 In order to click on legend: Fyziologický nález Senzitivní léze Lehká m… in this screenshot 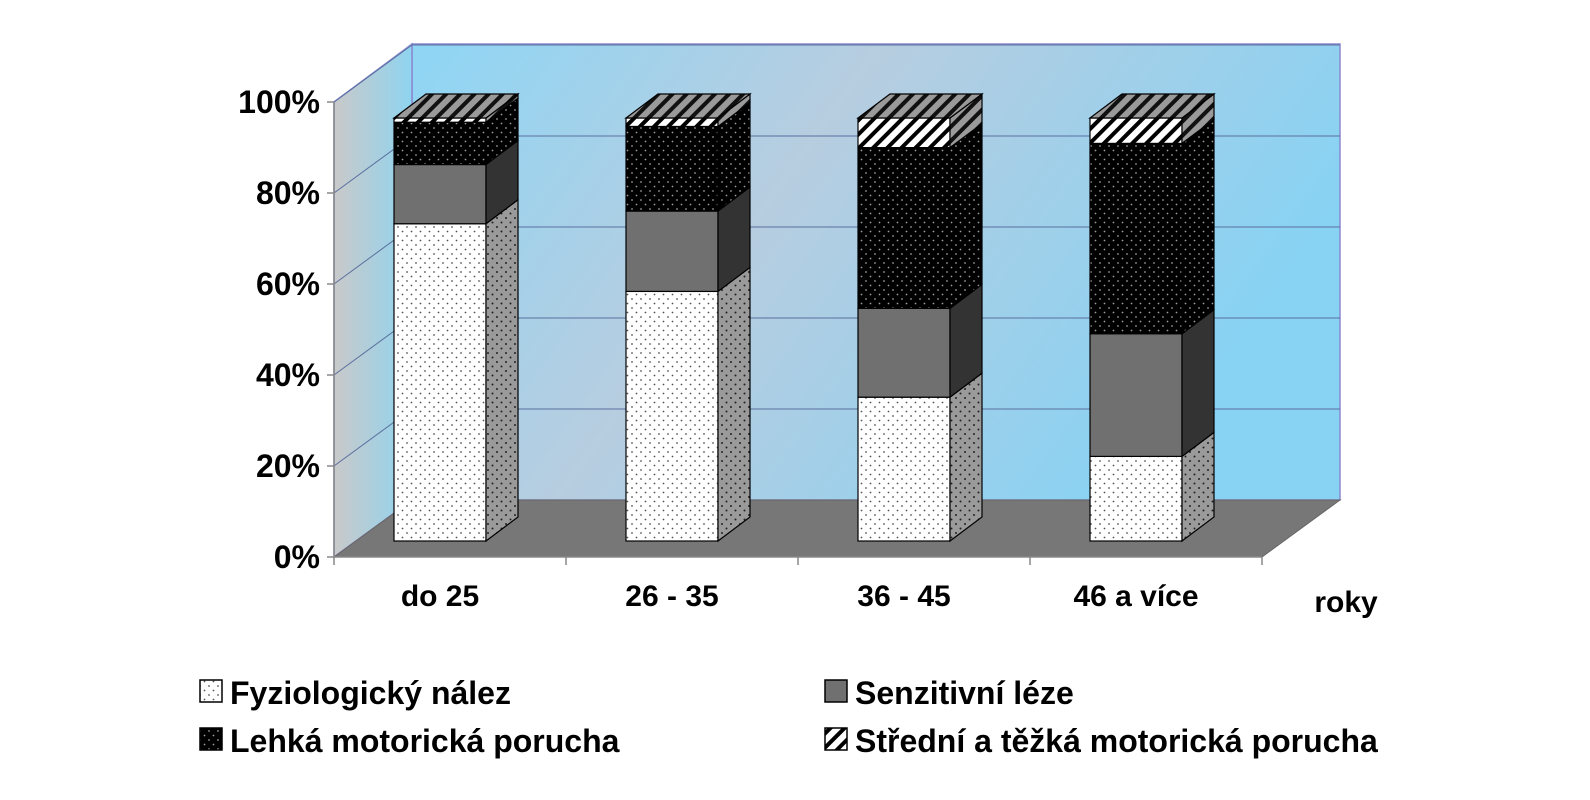, I will do `click(788, 717)`.